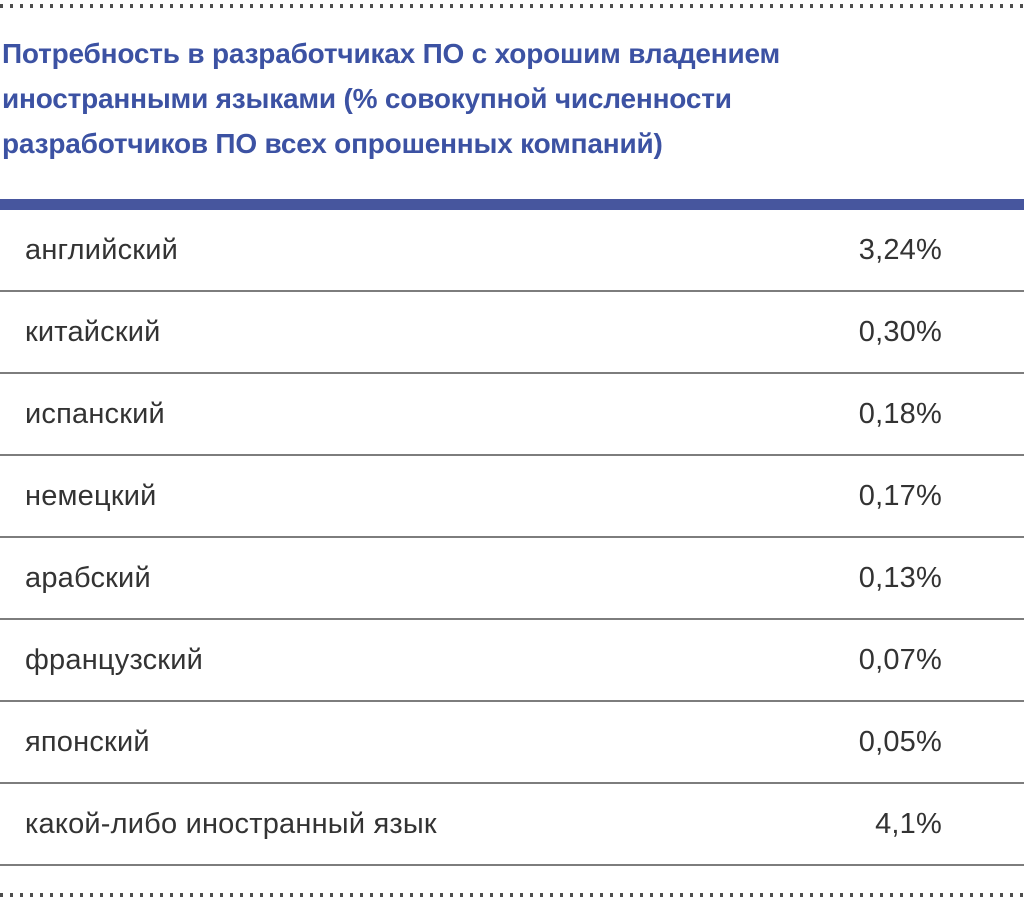 The height and width of the screenshot is (906, 1024). What do you see at coordinates (88, 577) in the screenshot?
I see `language-label: арабский` at bounding box center [88, 577].